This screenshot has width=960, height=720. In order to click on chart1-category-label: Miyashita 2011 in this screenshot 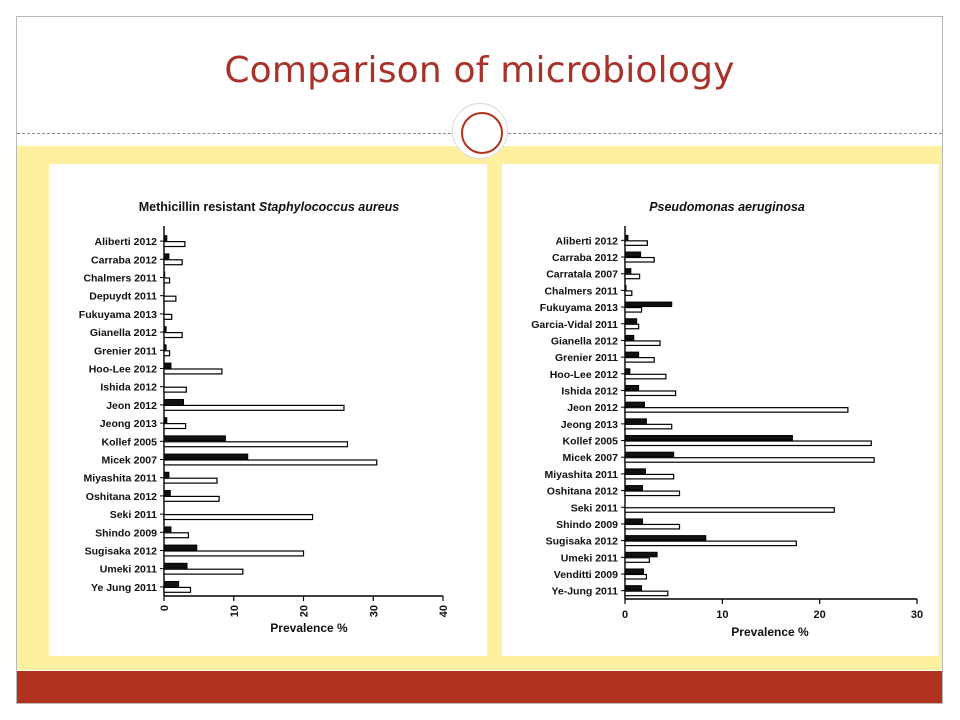, I will do `click(581, 475)`.